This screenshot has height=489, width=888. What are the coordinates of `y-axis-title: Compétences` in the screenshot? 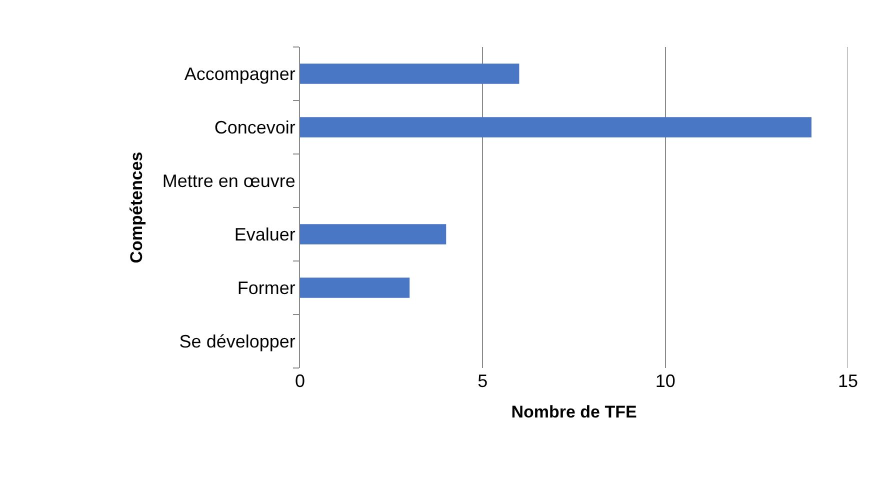 It's located at (136, 208).